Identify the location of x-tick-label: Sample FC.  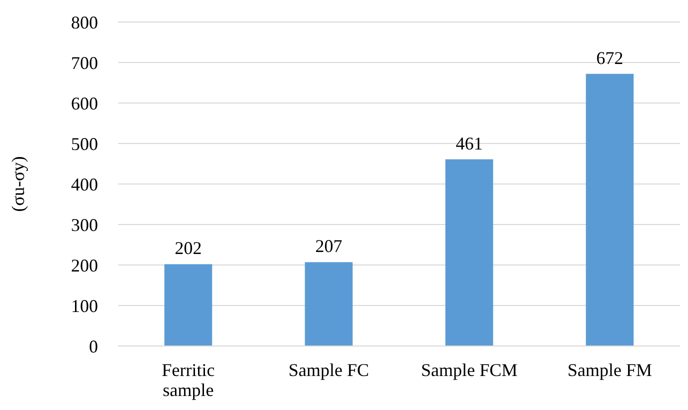
(329, 370).